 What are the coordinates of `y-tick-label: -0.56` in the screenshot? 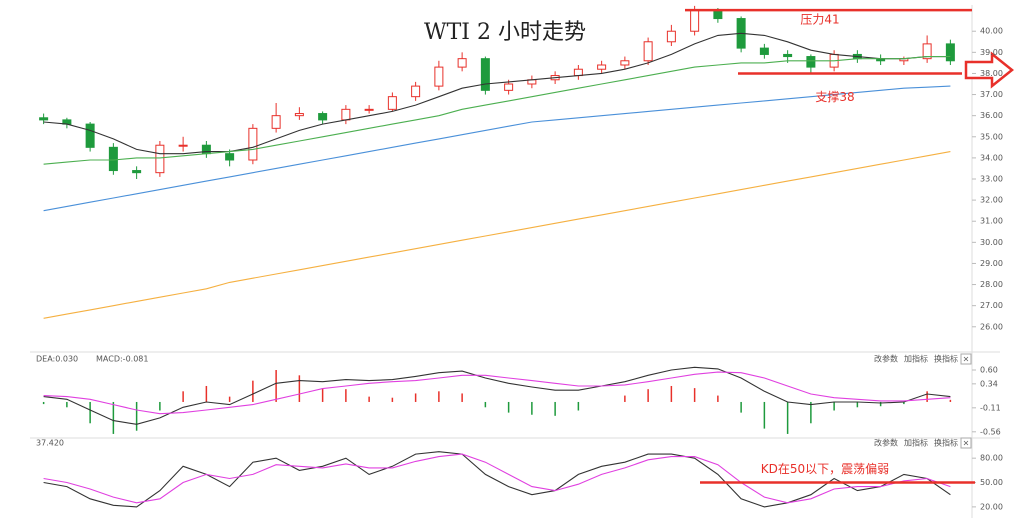 It's located at (990, 431).